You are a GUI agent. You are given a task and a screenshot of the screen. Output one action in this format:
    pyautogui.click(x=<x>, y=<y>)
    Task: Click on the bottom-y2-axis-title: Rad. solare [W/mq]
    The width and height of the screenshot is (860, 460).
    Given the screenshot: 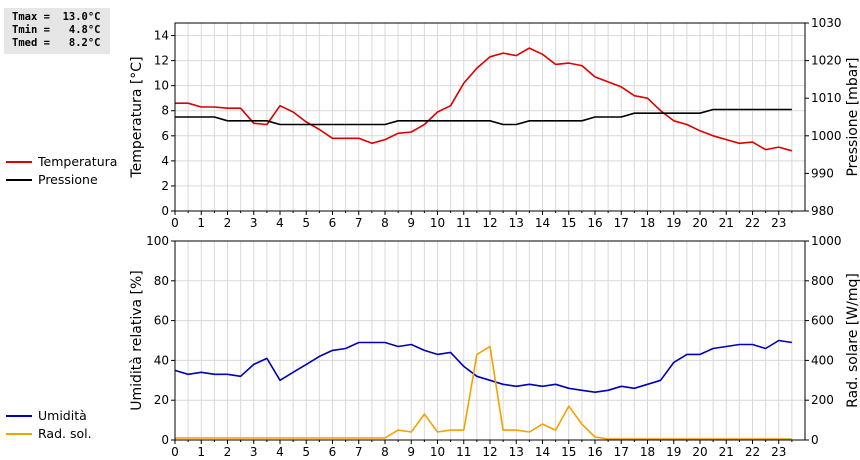 What is the action you would take?
    pyautogui.click(x=852, y=340)
    